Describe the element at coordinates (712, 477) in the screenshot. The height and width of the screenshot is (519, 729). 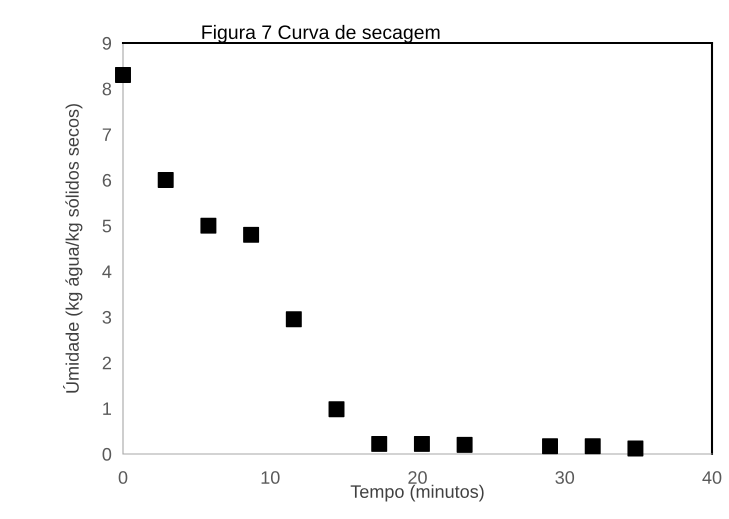
I see `x-tick-label: 40` at that location.